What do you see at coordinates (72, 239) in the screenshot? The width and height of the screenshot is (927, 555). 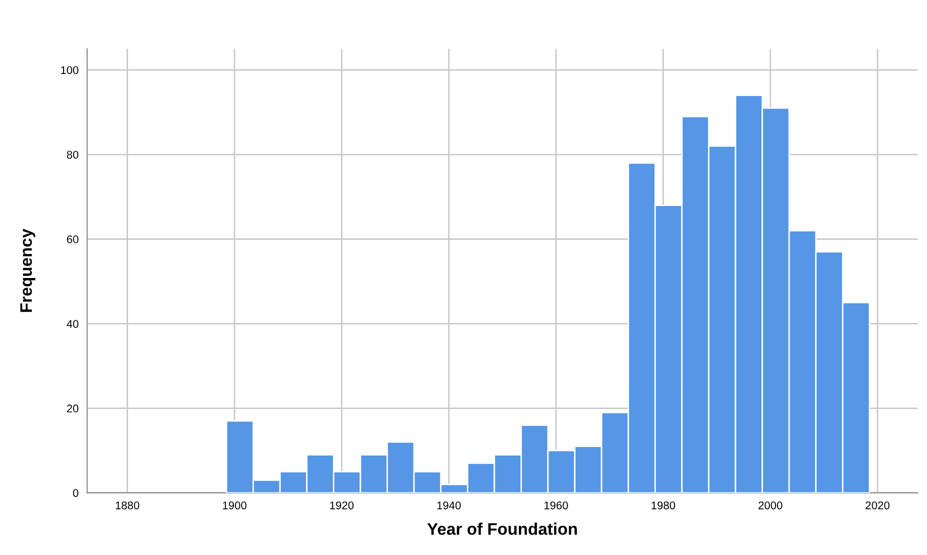 I see `y-tick-label: 60` at bounding box center [72, 239].